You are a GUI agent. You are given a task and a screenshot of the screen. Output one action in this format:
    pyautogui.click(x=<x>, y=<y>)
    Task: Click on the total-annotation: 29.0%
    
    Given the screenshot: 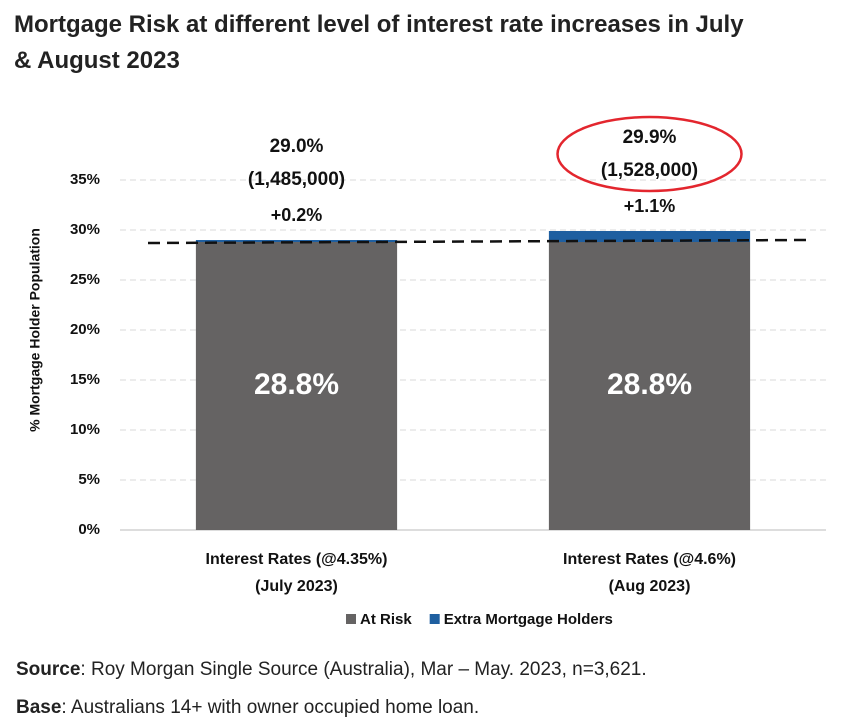 What is the action you would take?
    pyautogui.click(x=297, y=146)
    